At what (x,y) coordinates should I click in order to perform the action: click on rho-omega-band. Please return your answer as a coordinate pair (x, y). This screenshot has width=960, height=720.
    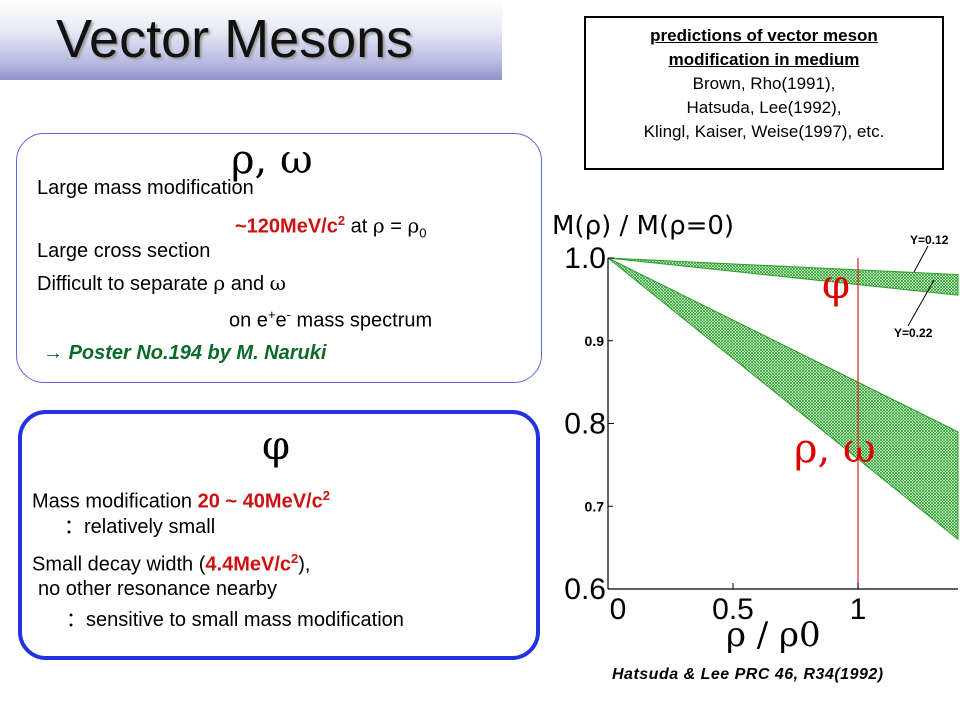
    Looking at the image, I should click on (783, 399).